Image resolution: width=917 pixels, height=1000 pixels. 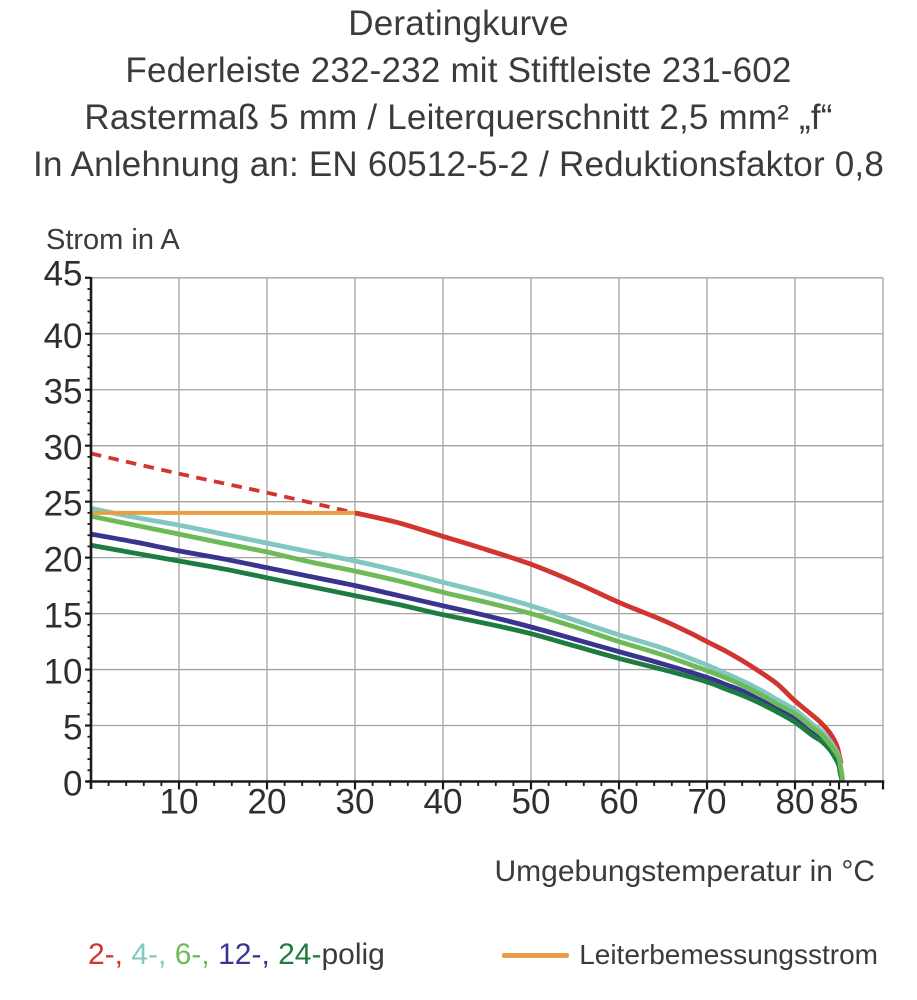 What do you see at coordinates (300, 954) in the screenshot?
I see `legend-label-24-polig: 24-` at bounding box center [300, 954].